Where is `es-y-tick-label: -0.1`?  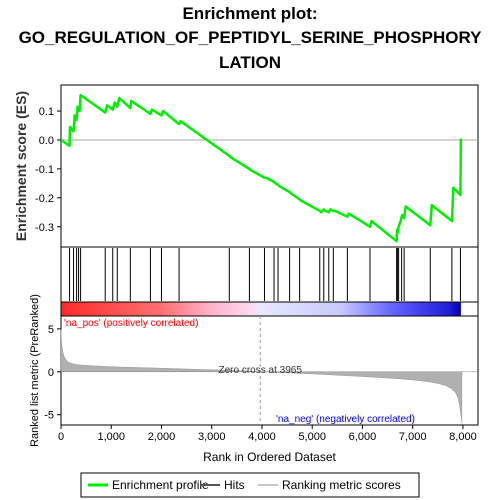
es-y-tick-label: -0.1 is located at coordinates (44, 170).